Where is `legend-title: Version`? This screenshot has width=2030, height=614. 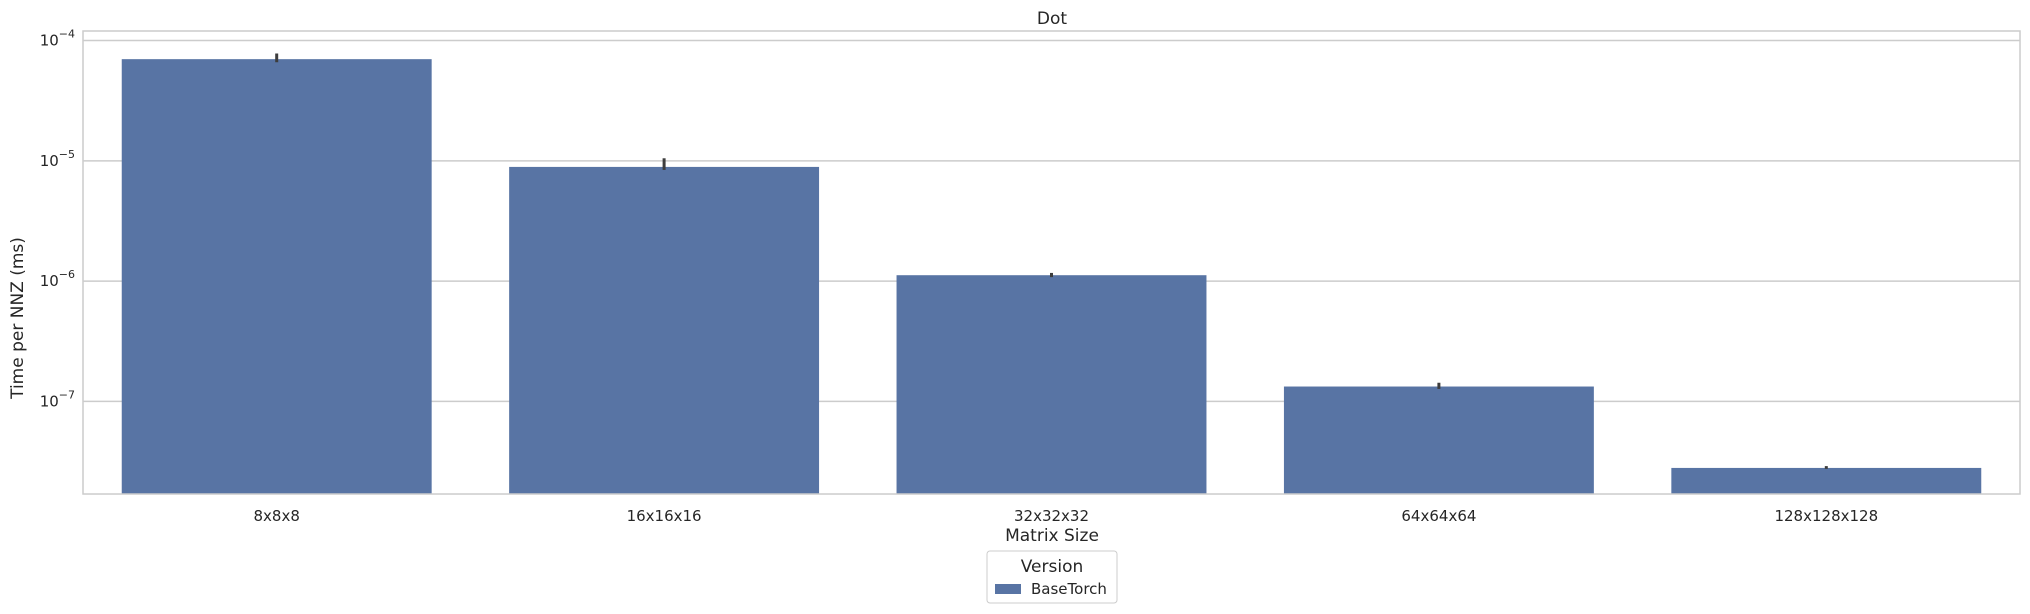
legend-title: Version is located at coordinates (1052, 567).